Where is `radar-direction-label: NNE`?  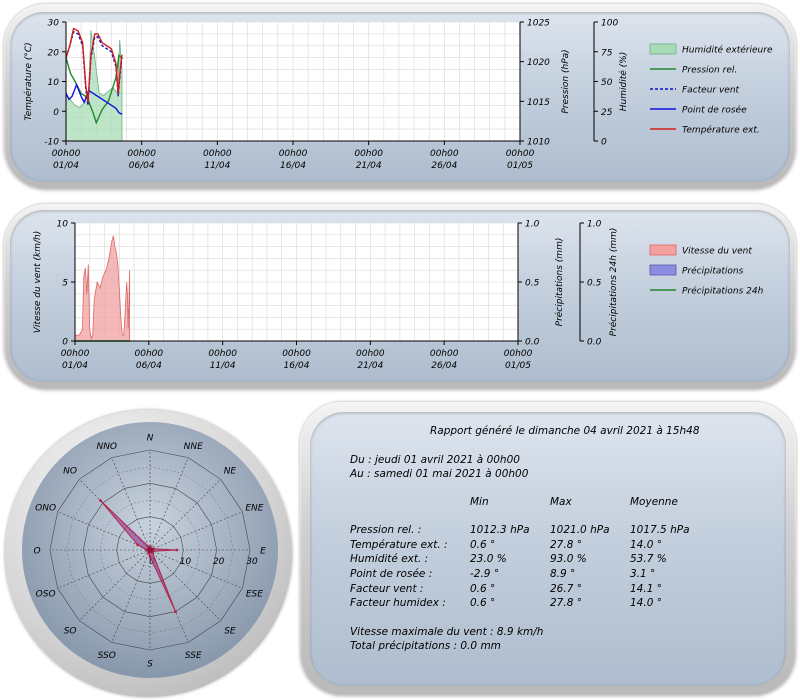
radar-direction-label: NNE is located at coordinates (193, 447).